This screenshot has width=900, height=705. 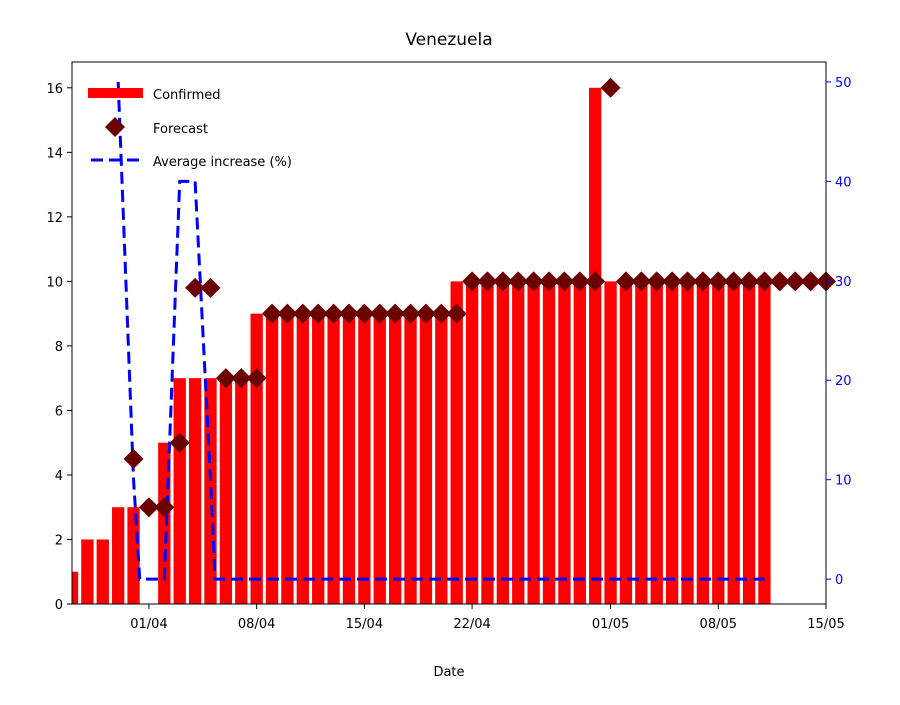 What do you see at coordinates (448, 672) in the screenshot?
I see `x-axis-label: Date` at bounding box center [448, 672].